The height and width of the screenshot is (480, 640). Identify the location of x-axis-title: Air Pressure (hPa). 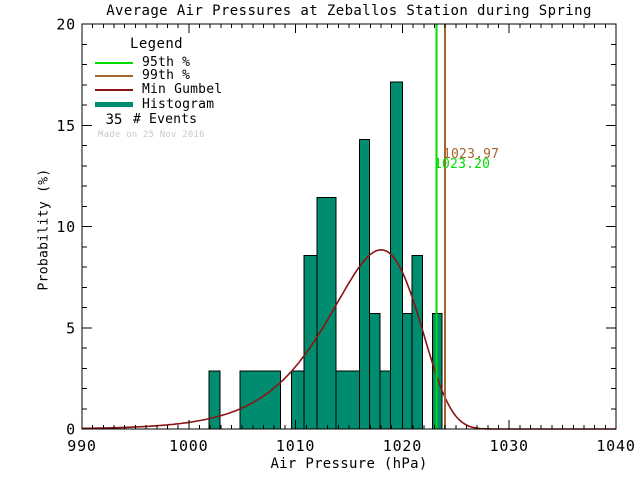
(349, 464).